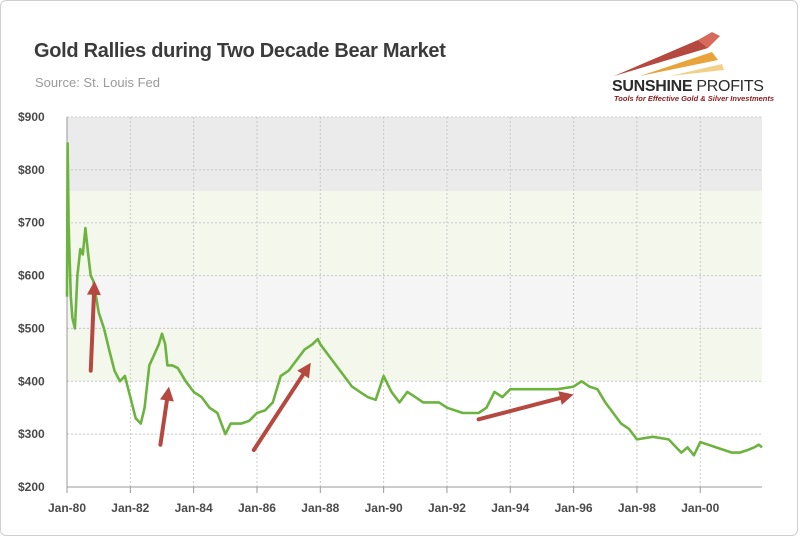 The image size is (800, 538). I want to click on x-tick-label: Jan-88, so click(320, 508).